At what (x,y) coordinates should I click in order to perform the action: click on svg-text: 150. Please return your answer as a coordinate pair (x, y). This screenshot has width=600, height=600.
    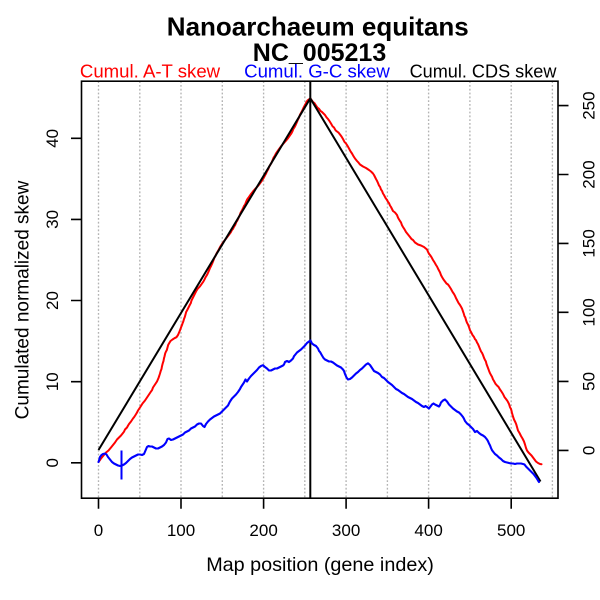
    Looking at the image, I should click on (589, 243).